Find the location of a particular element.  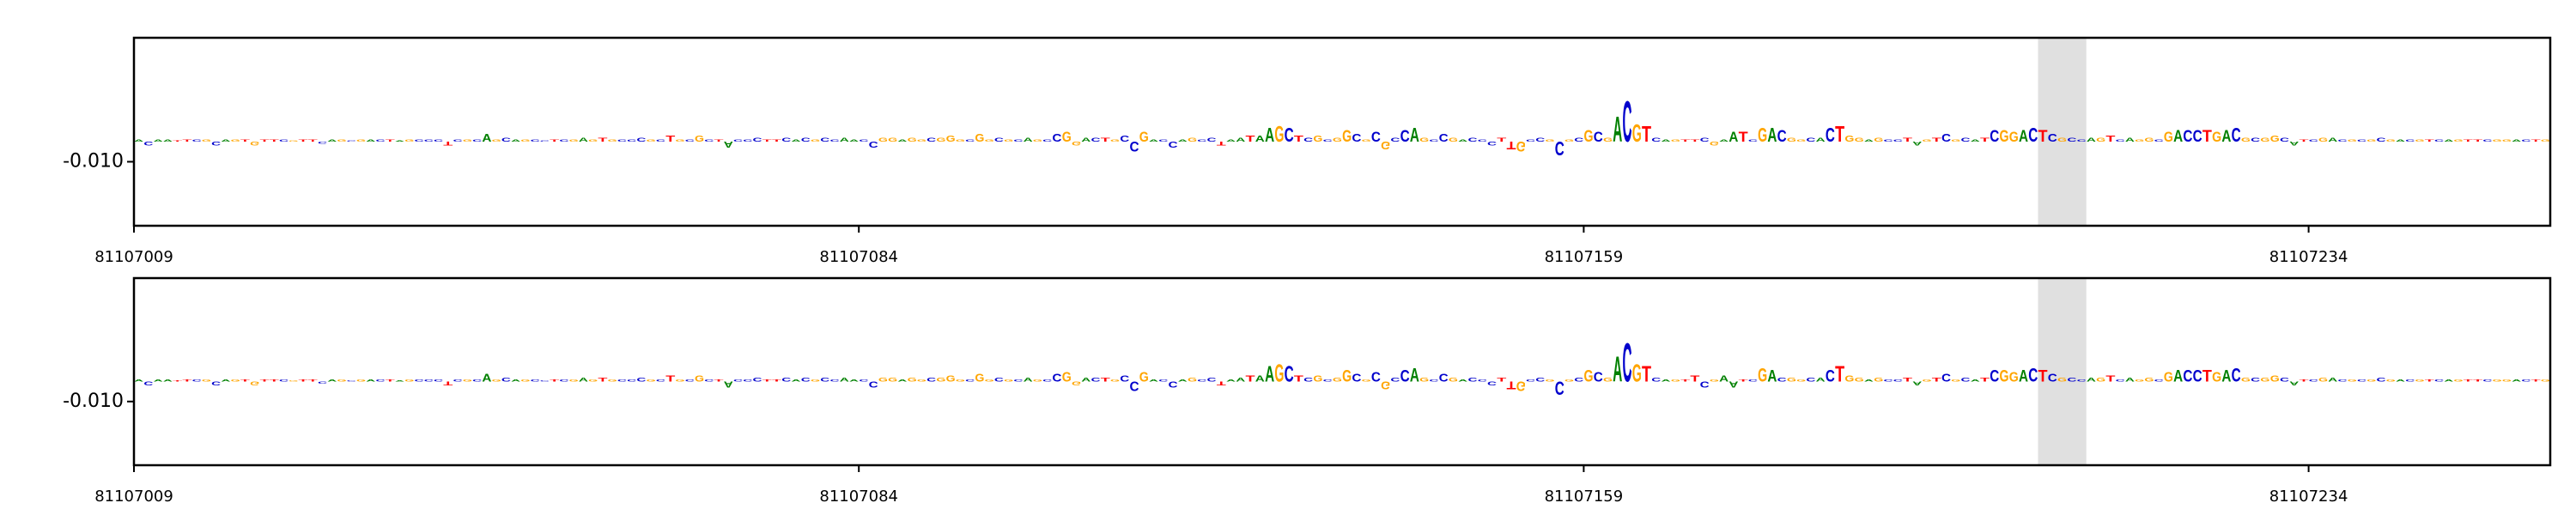

x-tick-label: 81107084 is located at coordinates (858, 257).